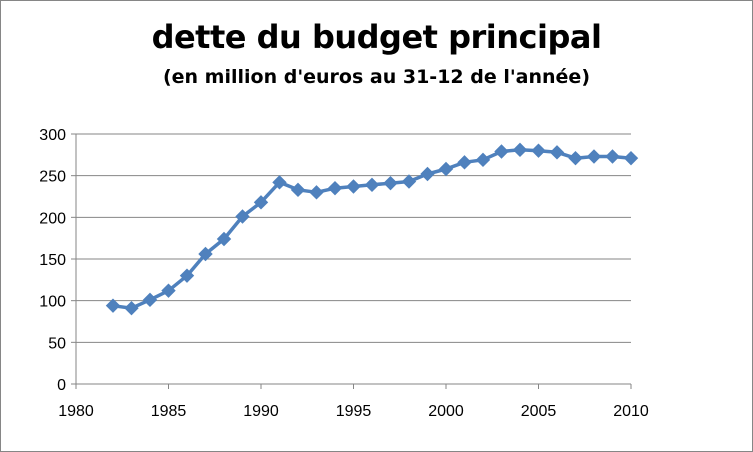 The image size is (753, 452). Describe the element at coordinates (409, 181) in the screenshot. I see `data-point-1998` at that location.